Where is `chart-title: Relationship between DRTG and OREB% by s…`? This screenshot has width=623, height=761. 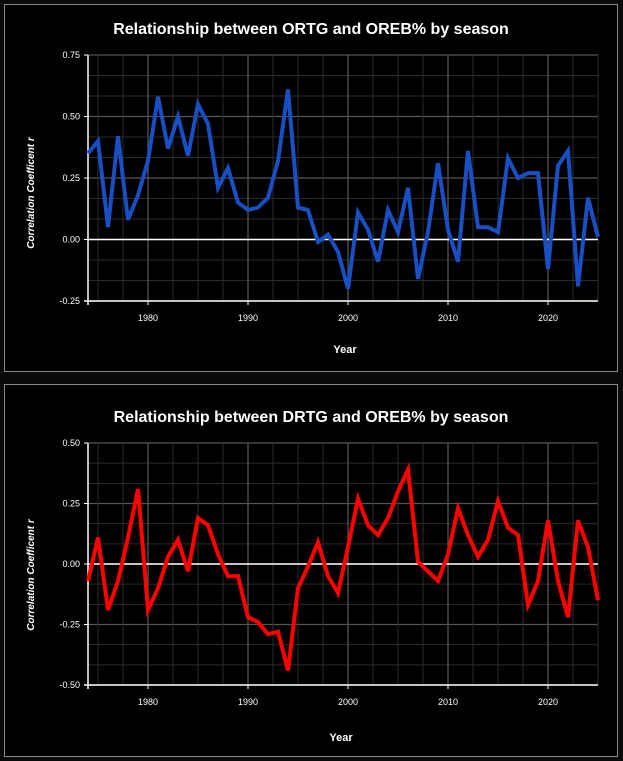
chart-title: Relationship between DRTG and OREB% by s… is located at coordinates (311, 417).